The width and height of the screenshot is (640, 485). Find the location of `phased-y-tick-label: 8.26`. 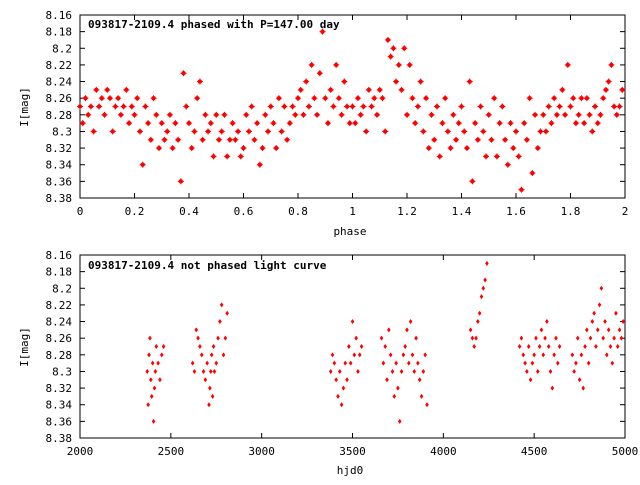

phased-y-tick-label: 8.26 is located at coordinates (59, 98).